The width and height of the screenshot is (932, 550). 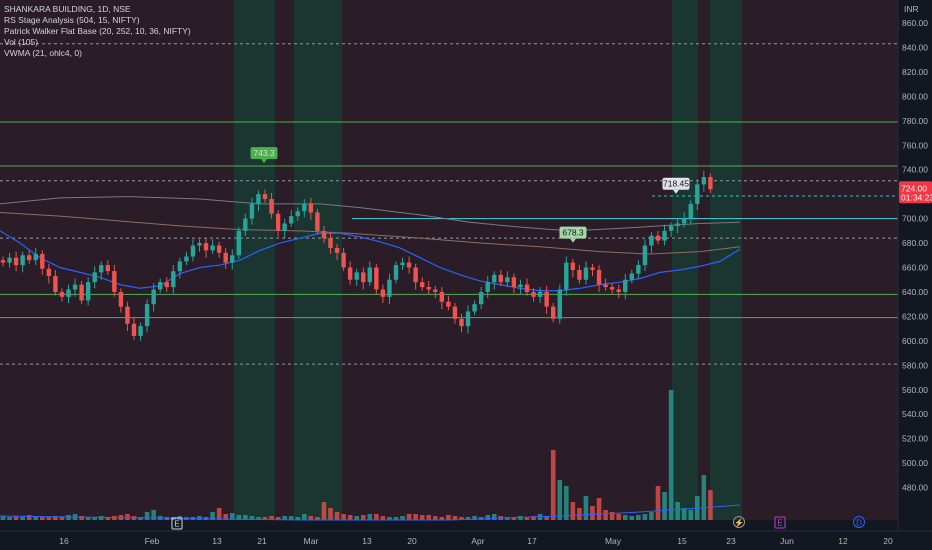 I want to click on price-tag, so click(x=915, y=192).